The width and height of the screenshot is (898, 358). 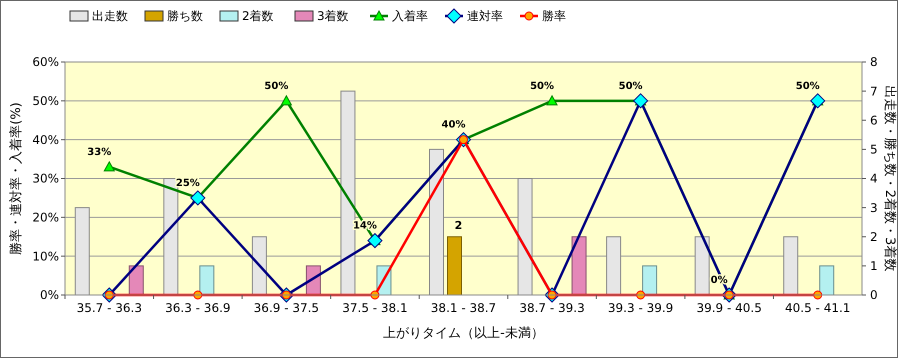 What do you see at coordinates (729, 308) in the screenshot?
I see `x-tick-label: 39.9 - 40.5` at bounding box center [729, 308].